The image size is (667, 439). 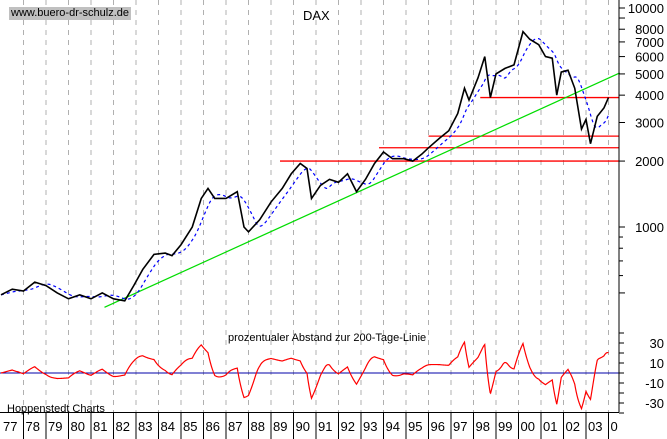 What do you see at coordinates (56, 409) in the screenshot?
I see `footer-credit: Hoppenstedt Charts` at bounding box center [56, 409].